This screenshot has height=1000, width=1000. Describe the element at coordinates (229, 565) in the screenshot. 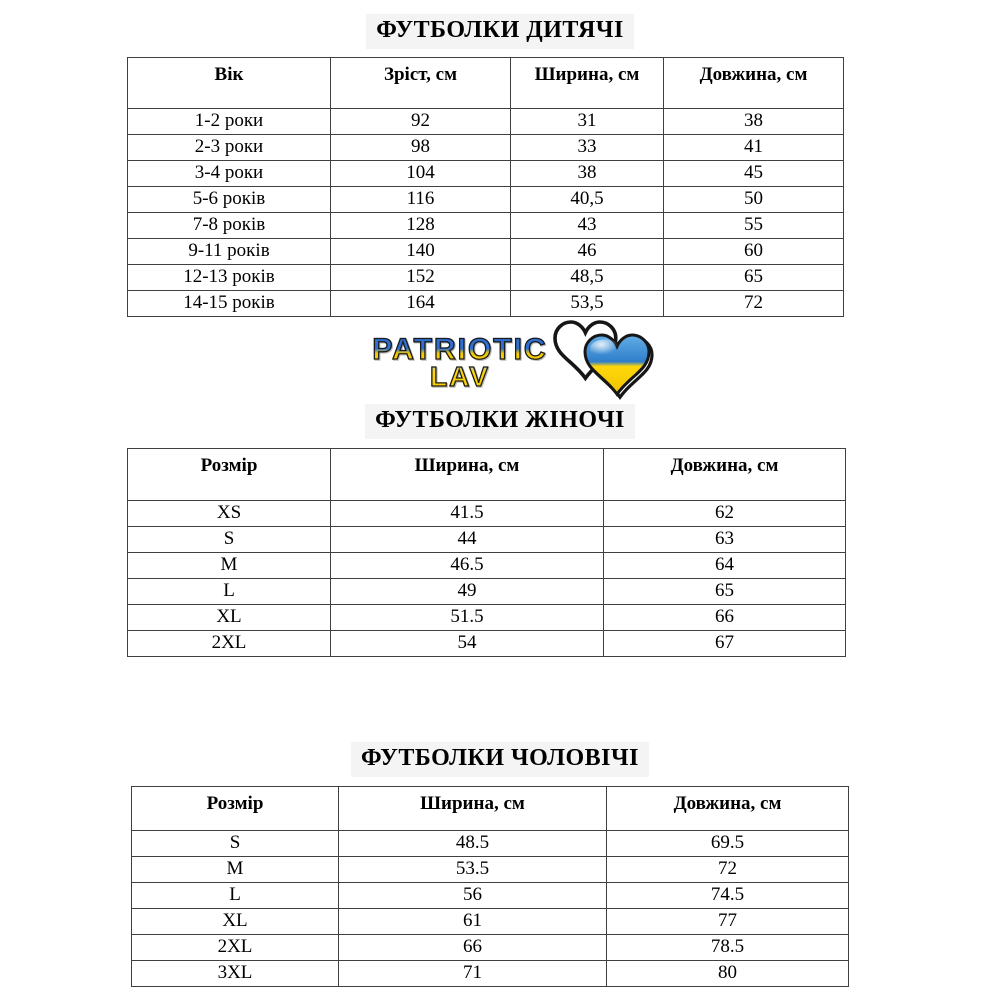

I see `table-cell: M` at that location.